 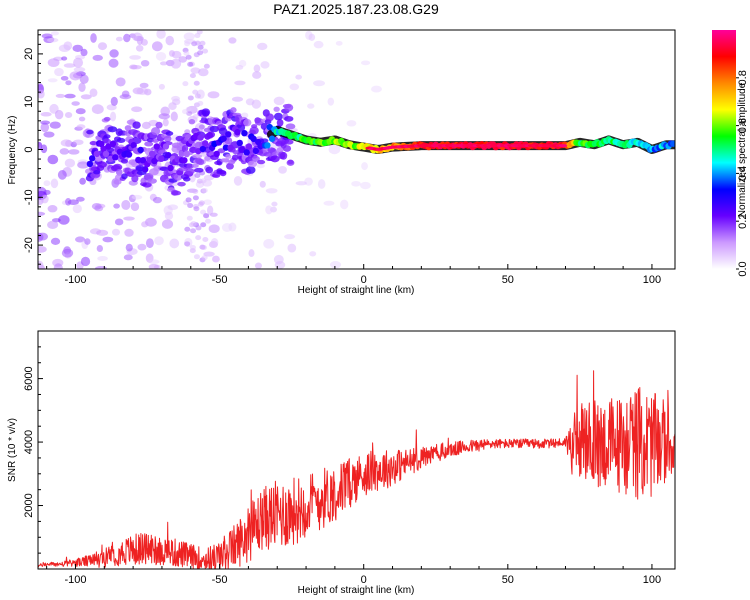 What do you see at coordinates (364, 580) in the screenshot?
I see `snr-x-tick-label: 0` at bounding box center [364, 580].